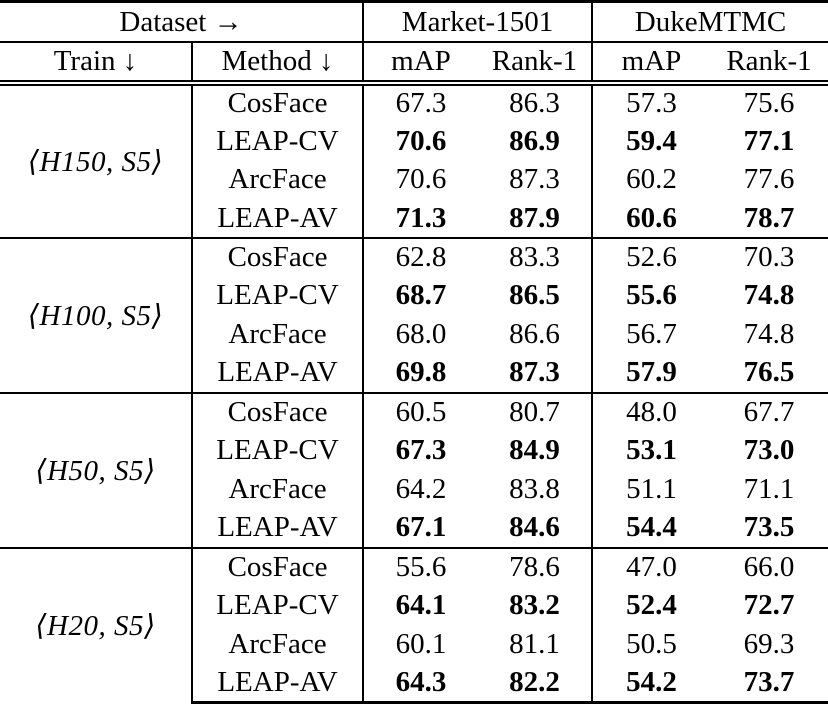 This screenshot has height=704, width=828. I want to click on duke-map-value: 56.7, so click(650, 335).